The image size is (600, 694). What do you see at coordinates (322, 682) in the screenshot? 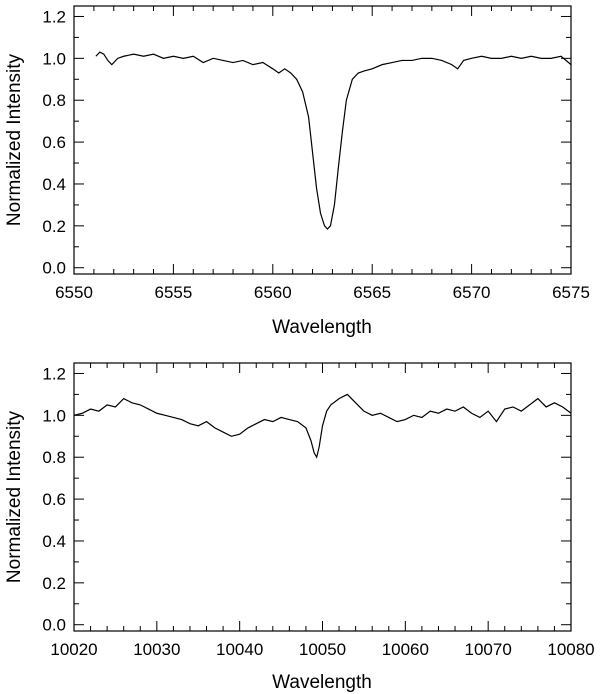
I see `bottom-x-axis-title: Wavelength` at bounding box center [322, 682].